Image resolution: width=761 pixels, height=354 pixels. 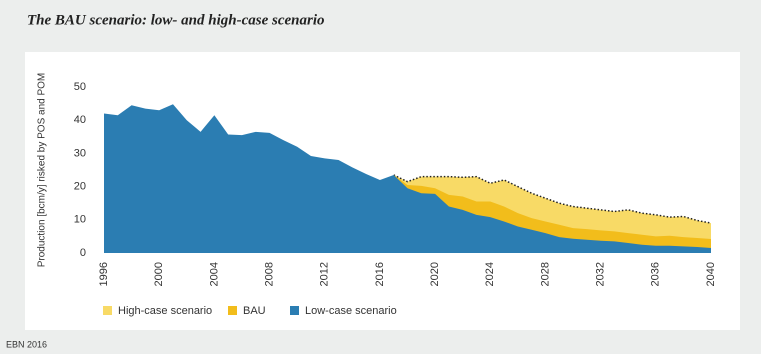 I want to click on x-tick-label: 2004, so click(x=214, y=274).